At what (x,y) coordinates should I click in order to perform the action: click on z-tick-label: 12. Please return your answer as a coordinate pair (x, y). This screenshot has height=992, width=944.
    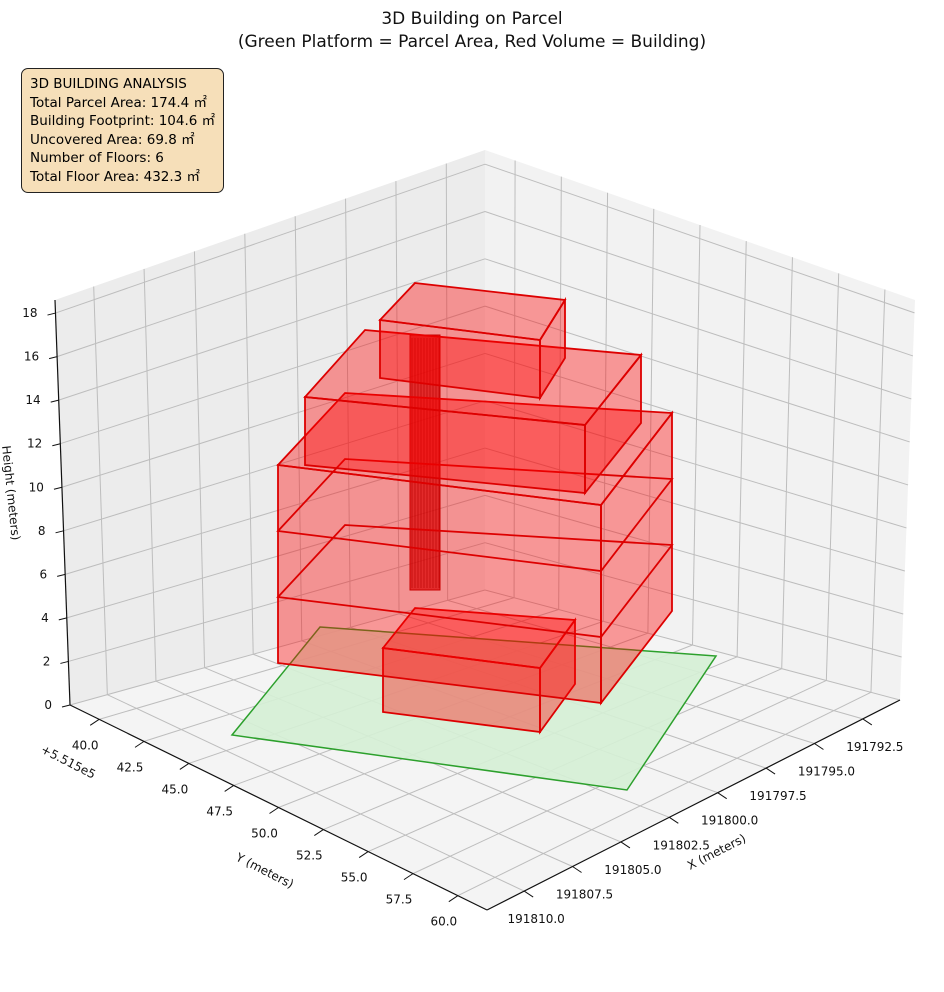
    Looking at the image, I should click on (34, 444).